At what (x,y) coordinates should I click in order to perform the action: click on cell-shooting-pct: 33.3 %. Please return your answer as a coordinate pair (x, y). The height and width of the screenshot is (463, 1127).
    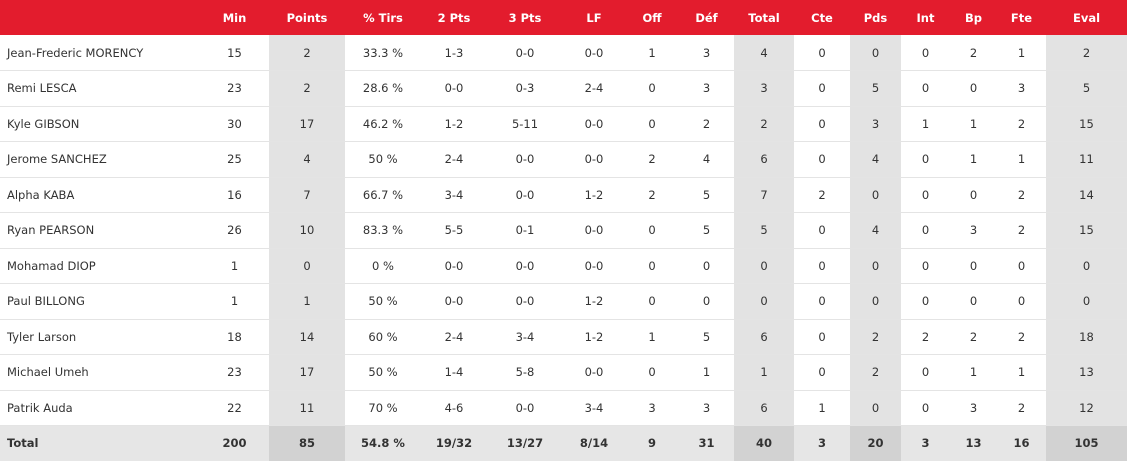
    Looking at the image, I should click on (383, 53).